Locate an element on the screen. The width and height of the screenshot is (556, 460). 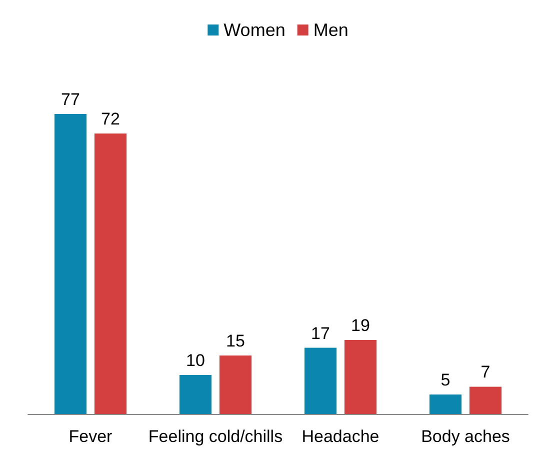
legend-label: Men is located at coordinates (330, 30).